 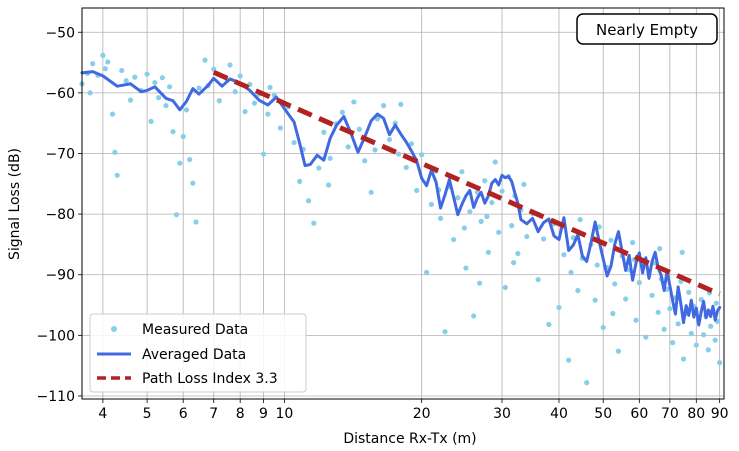 I want to click on y-tick-label: −100, so click(x=56, y=336).